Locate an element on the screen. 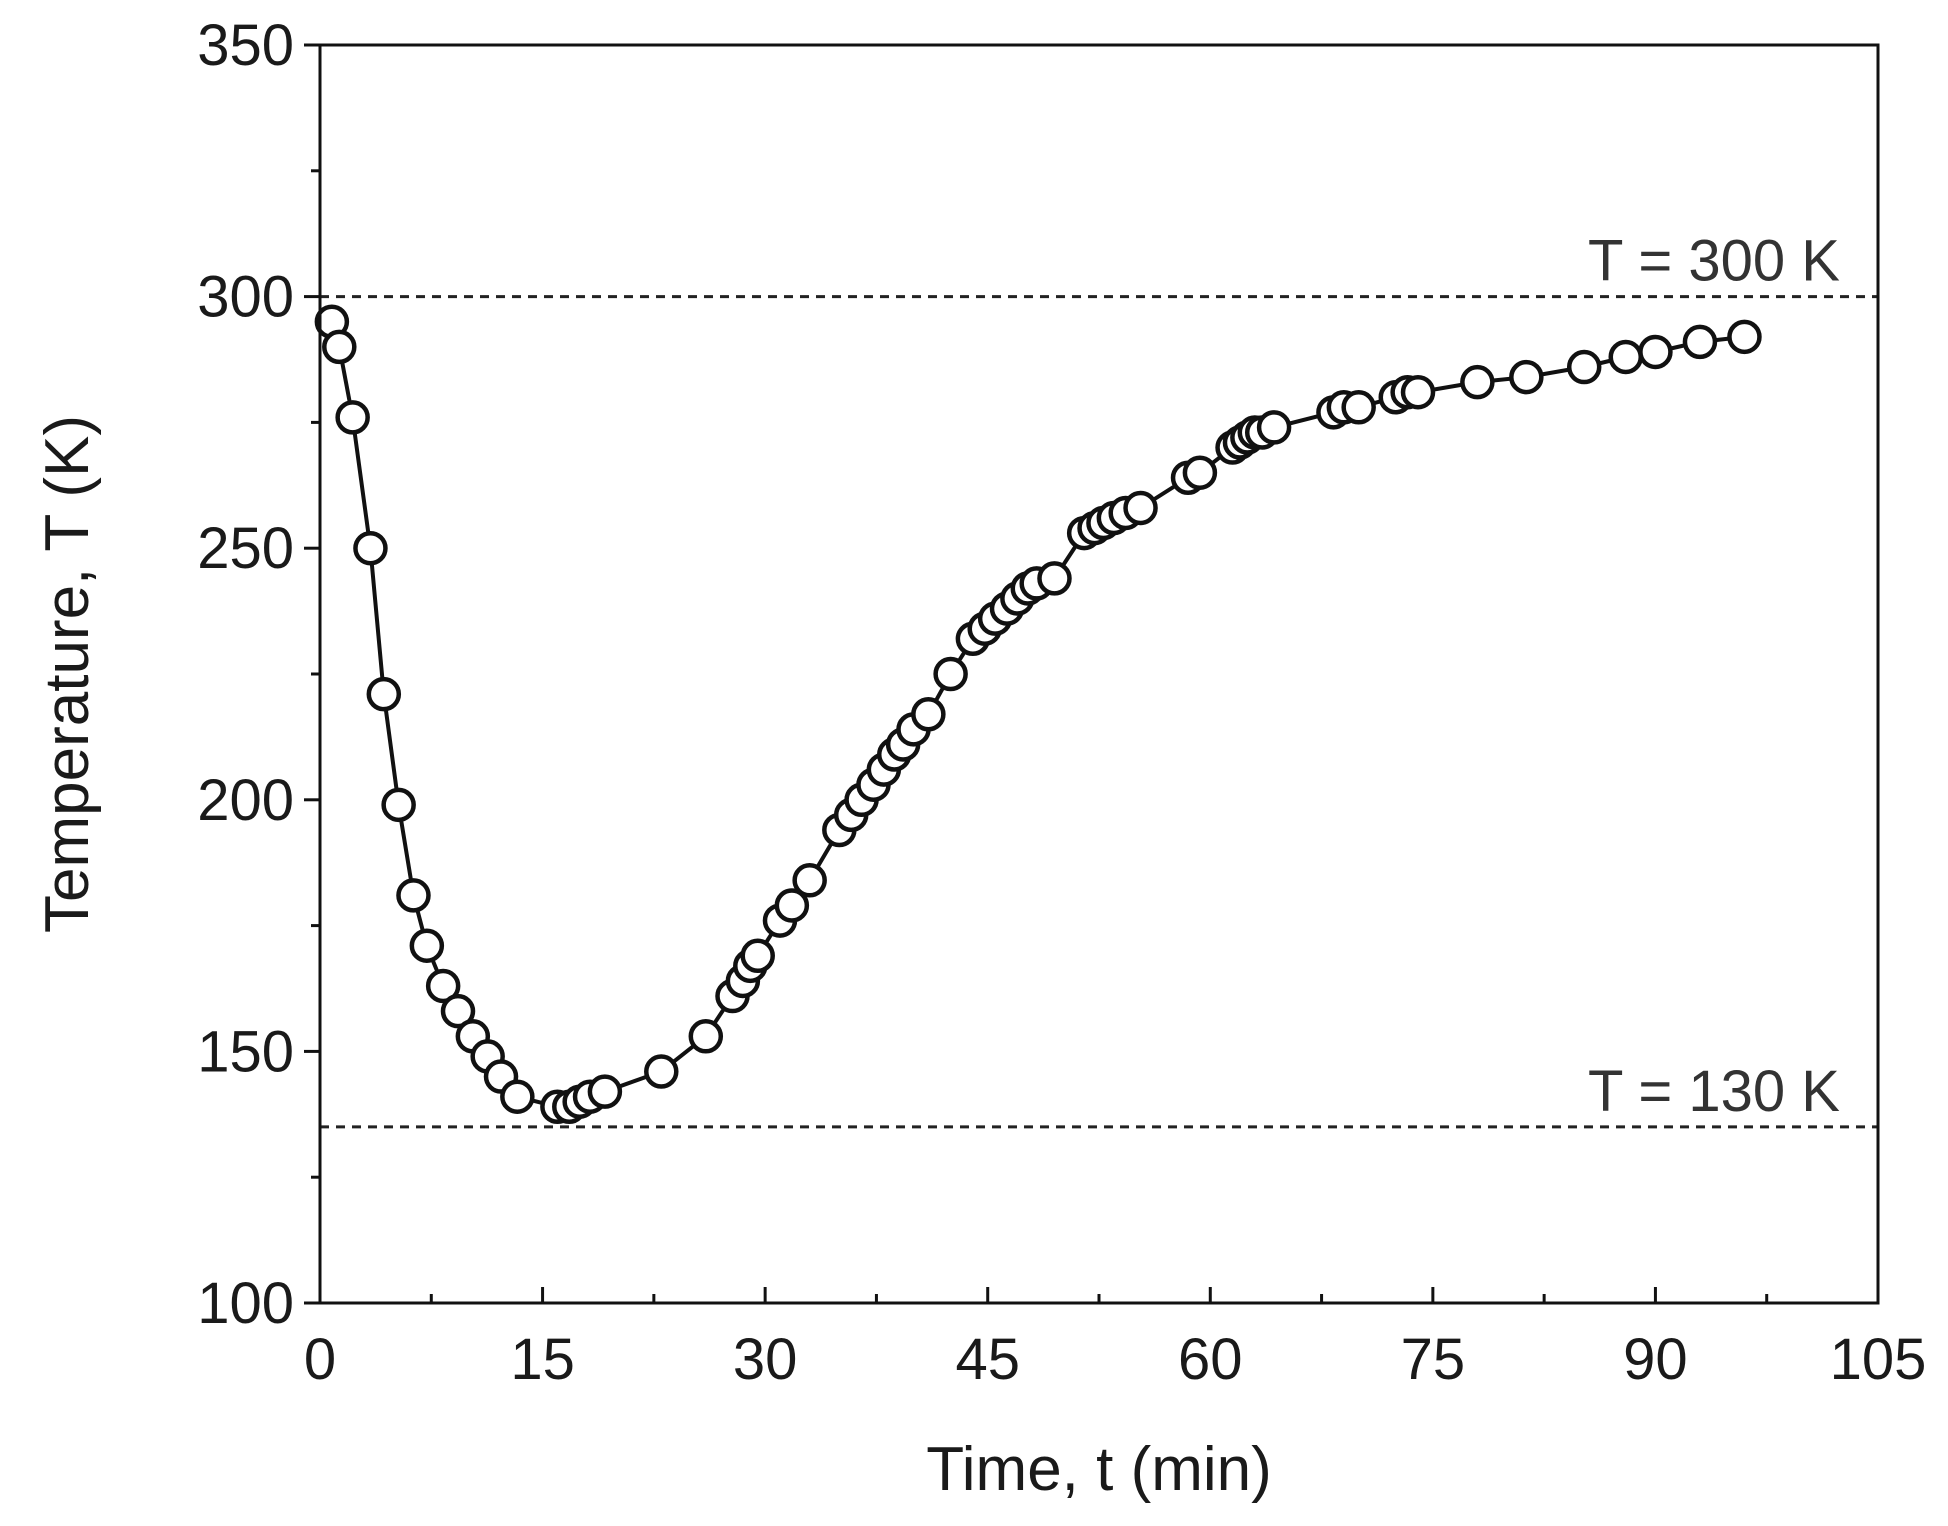 The image size is (1948, 1526). y-axis-ticks: 100 150 200 250 300 350 is located at coordinates (258, 674).